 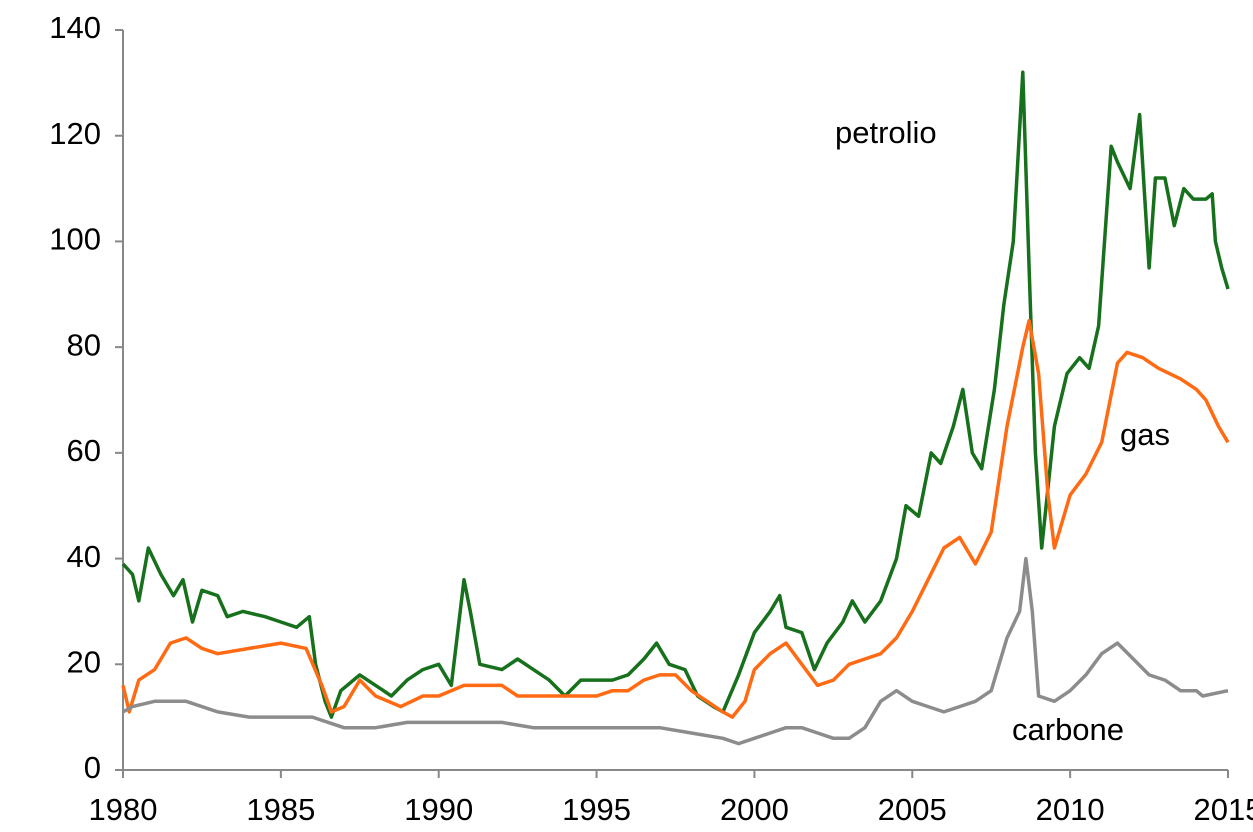 I want to click on x-tick-label: 2015, so click(x=1223, y=809).